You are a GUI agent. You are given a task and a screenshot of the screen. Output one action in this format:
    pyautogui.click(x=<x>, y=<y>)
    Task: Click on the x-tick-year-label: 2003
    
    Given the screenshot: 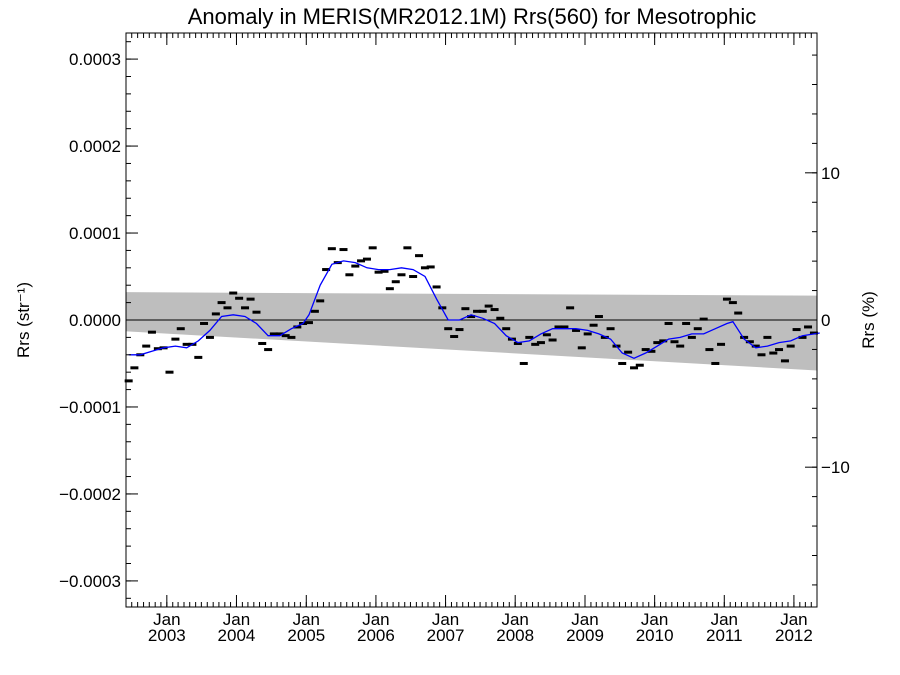 What is the action you would take?
    pyautogui.click(x=167, y=635)
    